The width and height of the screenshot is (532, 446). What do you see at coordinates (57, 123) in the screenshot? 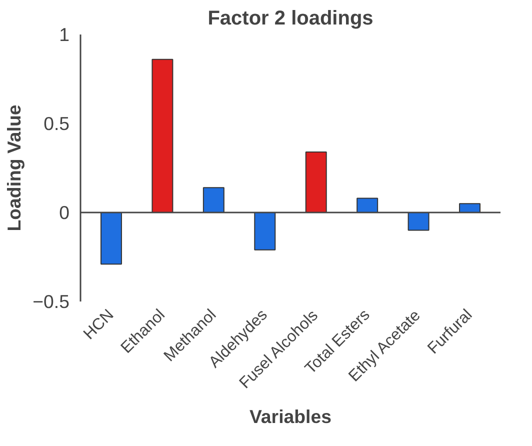
I see `y-tick-label: 0.5` at bounding box center [57, 123].